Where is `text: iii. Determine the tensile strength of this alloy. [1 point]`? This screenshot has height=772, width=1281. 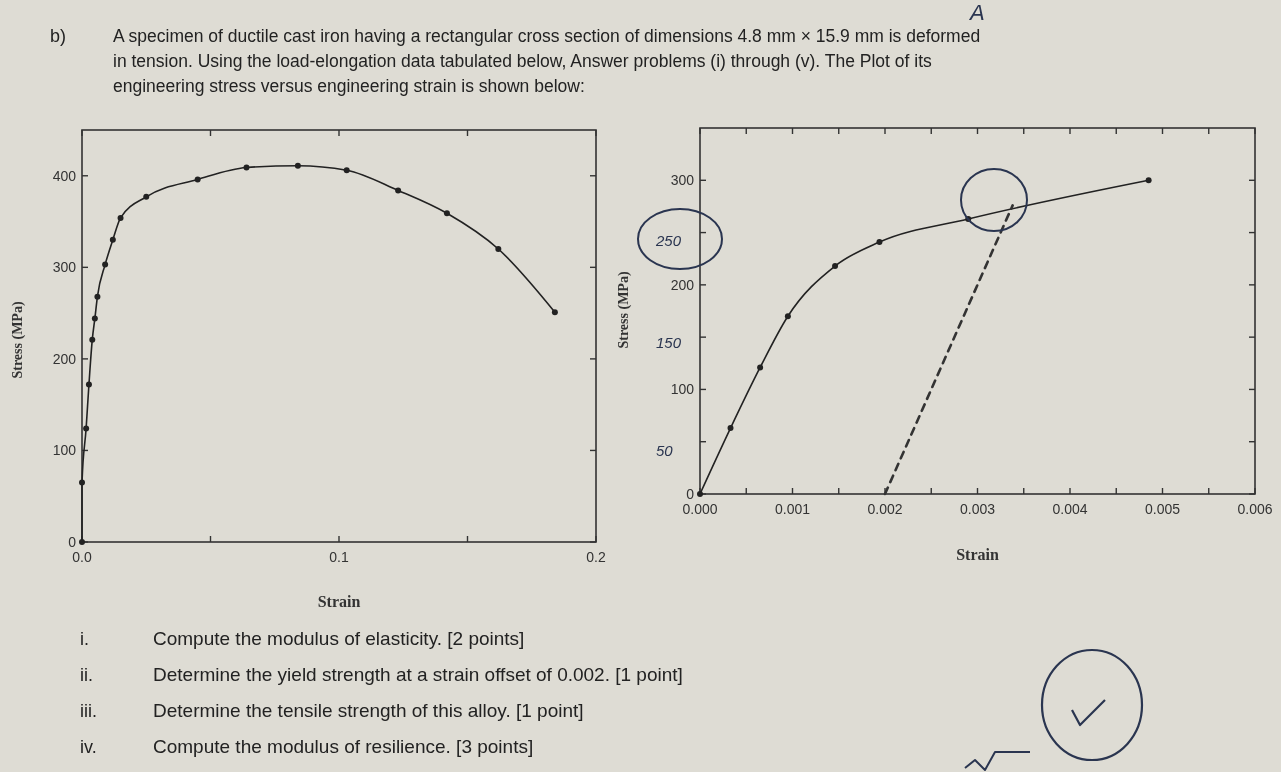
text: iii. Determine the tensile strength of this alloy. [1 point] is located at coordinates (332, 710).